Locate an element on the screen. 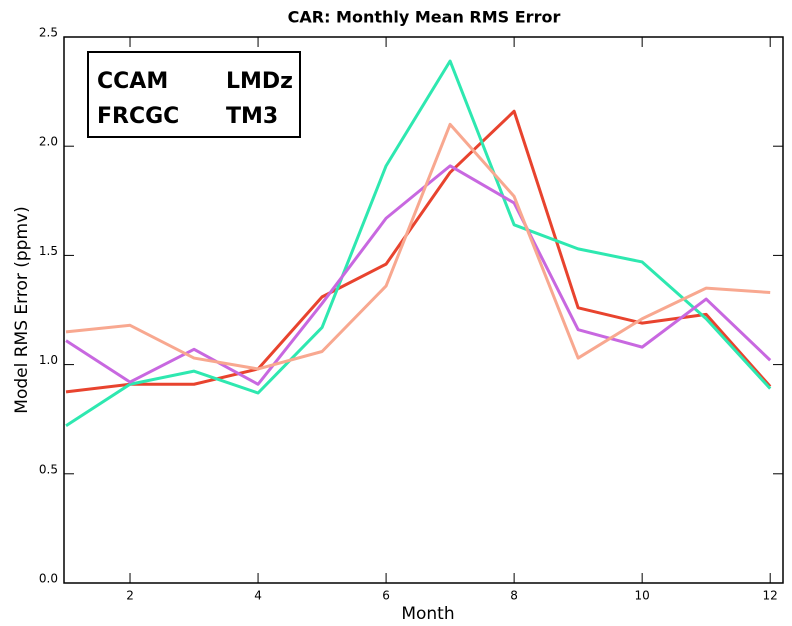 The height and width of the screenshot is (626, 792). y-tick-label: 0.5 is located at coordinates (48, 469).